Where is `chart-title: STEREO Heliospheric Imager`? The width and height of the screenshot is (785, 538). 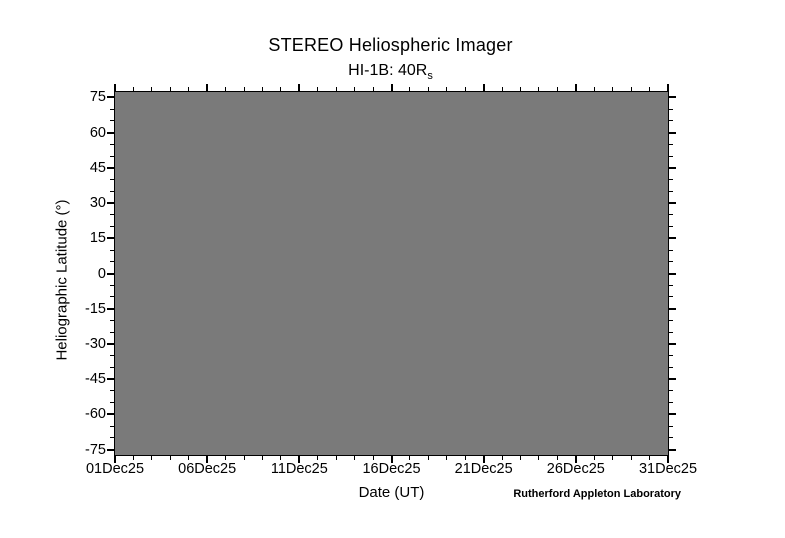
chart-title: STEREO Heliospheric Imager is located at coordinates (390, 45).